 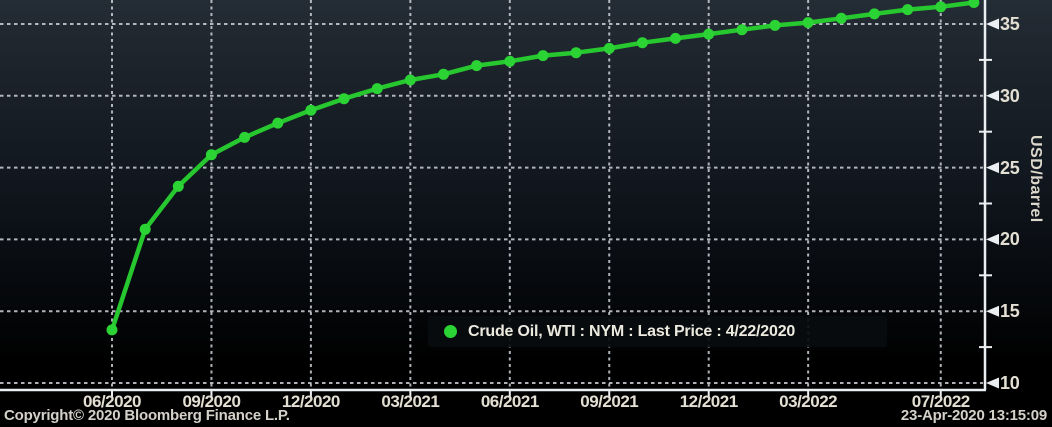 What do you see at coordinates (1010, 167) in the screenshot?
I see `y-tick-label: 25` at bounding box center [1010, 167].